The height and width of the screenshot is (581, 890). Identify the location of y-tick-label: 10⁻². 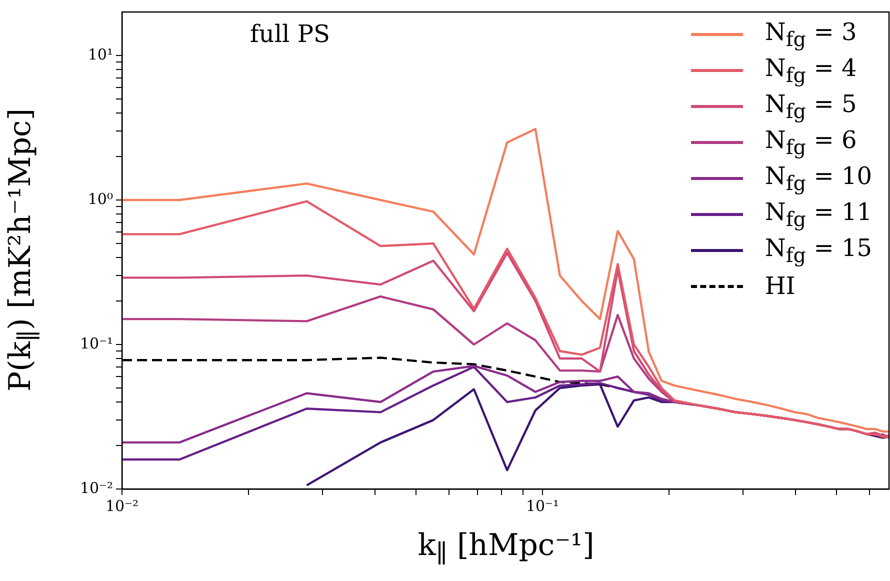
(96, 487).